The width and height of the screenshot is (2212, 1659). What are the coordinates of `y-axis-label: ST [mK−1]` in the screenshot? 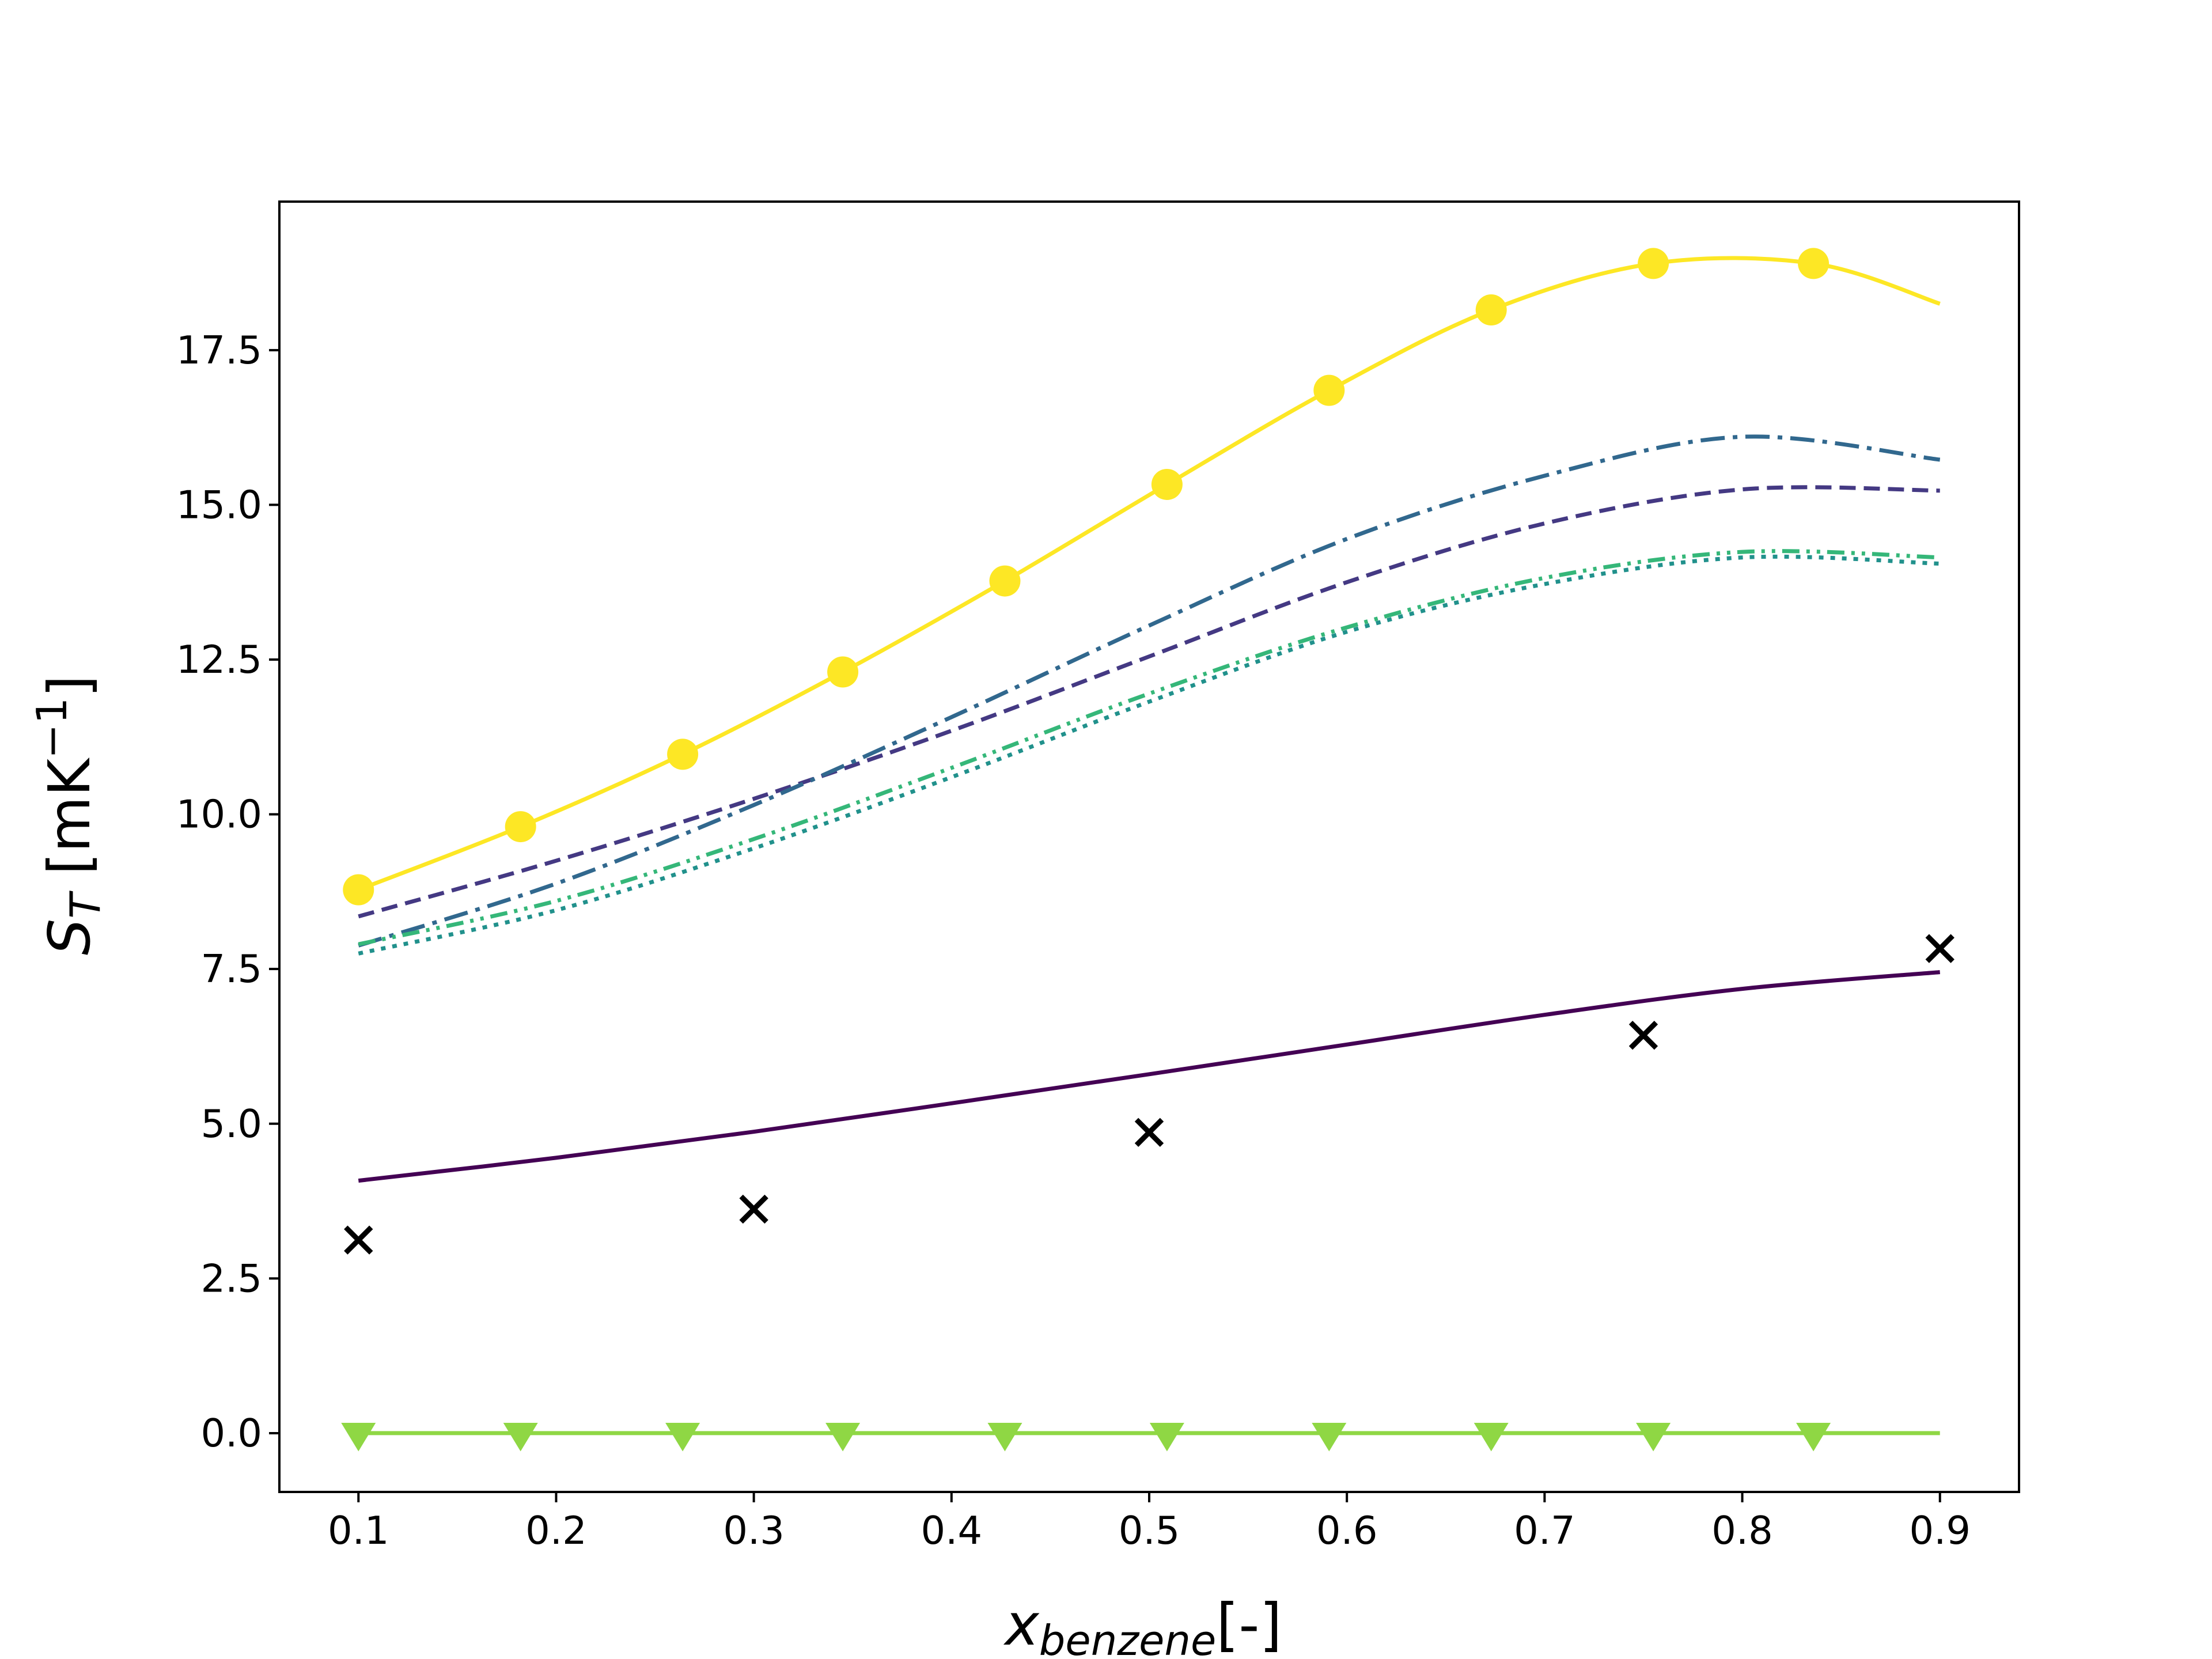 It's located at (68, 815).